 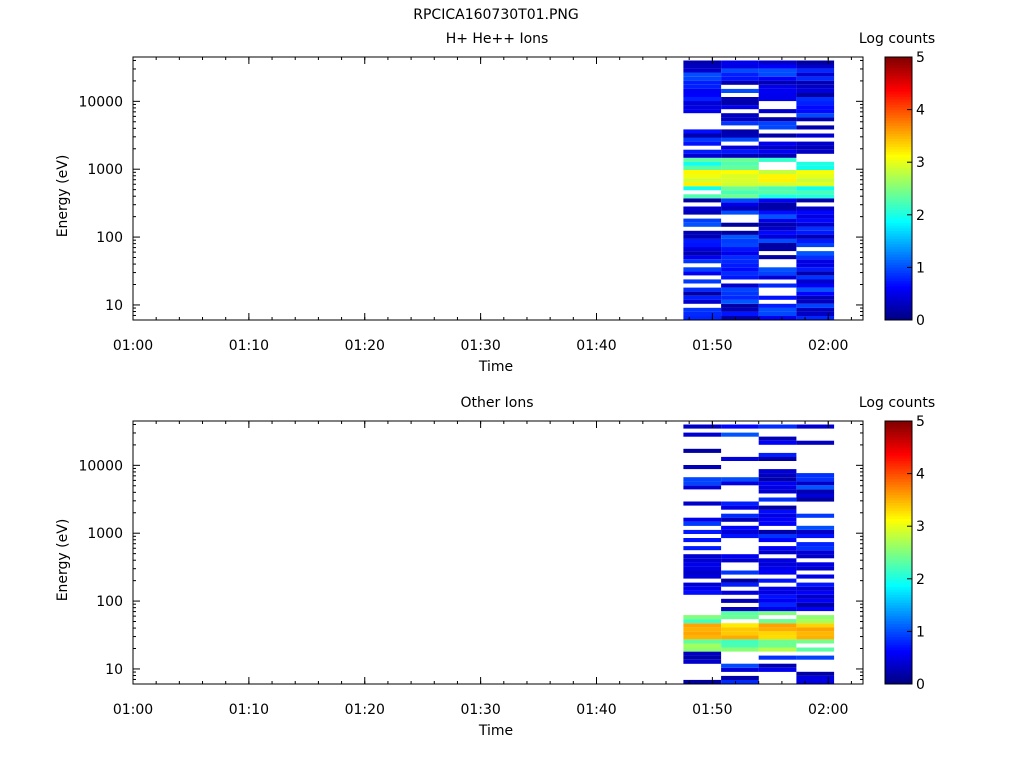 What do you see at coordinates (365, 346) in the screenshot?
I see `x-tick-label: 01:20` at bounding box center [365, 346].